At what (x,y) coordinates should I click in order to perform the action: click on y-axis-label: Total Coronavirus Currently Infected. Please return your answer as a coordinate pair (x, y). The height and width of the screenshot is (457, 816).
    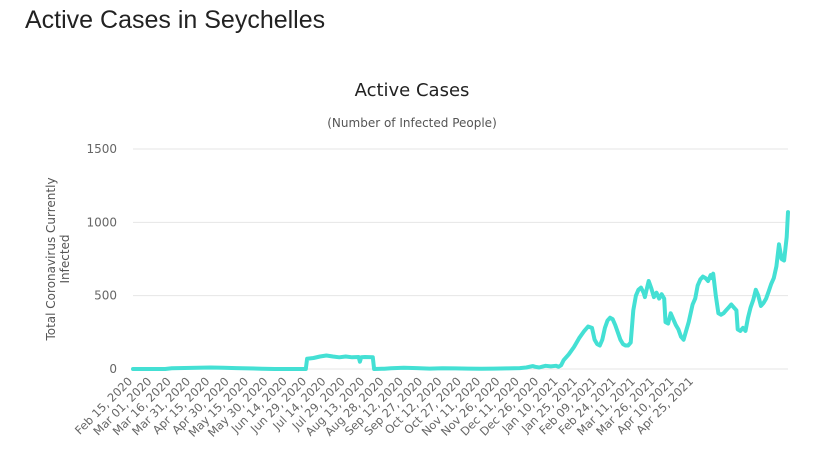
    Looking at the image, I should click on (58, 259).